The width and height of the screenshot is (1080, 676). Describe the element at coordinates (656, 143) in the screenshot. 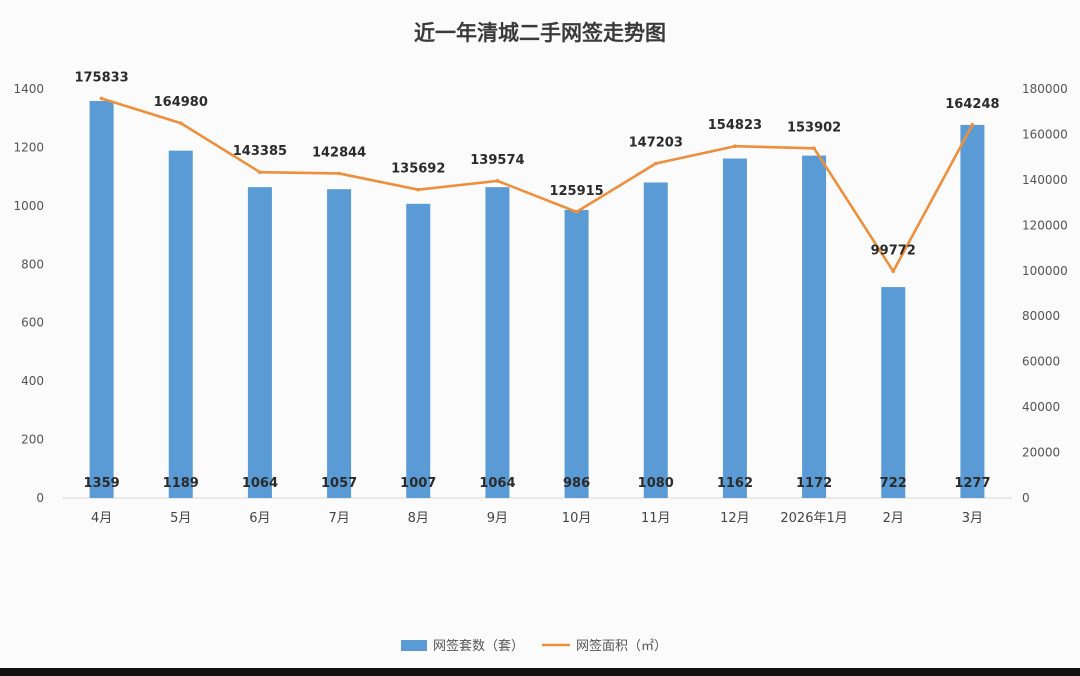

I see `line-value-label: 147203` at that location.